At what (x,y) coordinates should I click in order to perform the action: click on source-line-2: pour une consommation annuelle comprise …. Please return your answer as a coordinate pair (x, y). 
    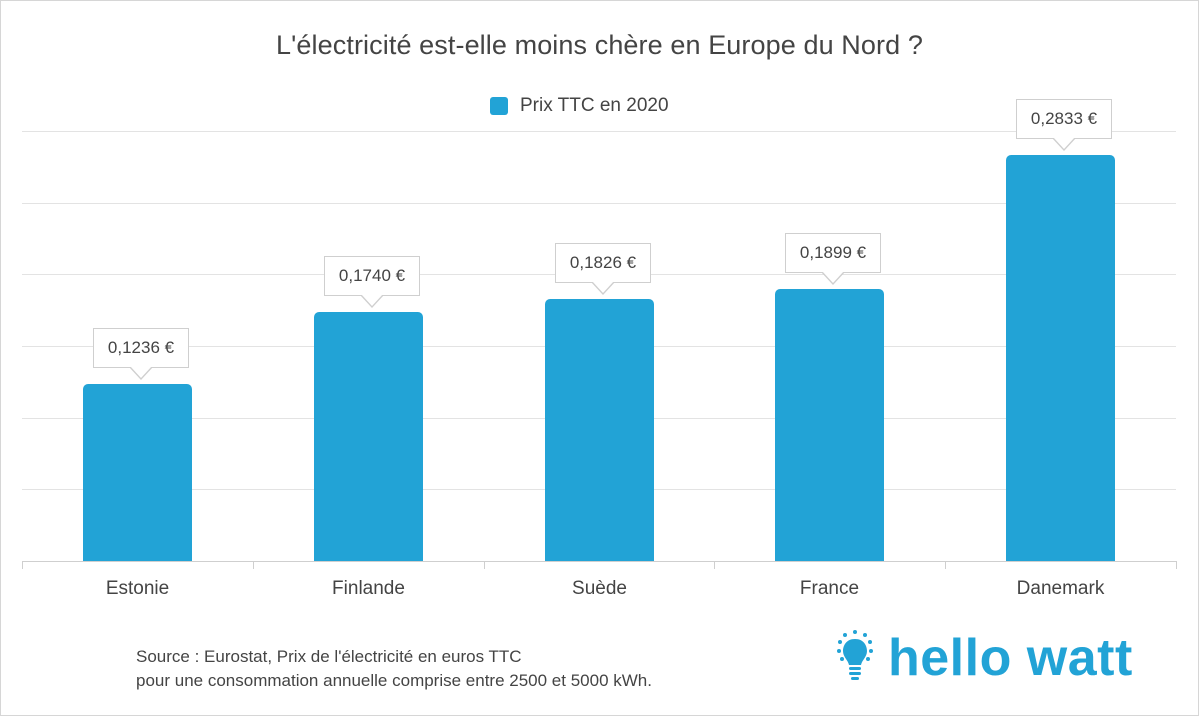
    Looking at the image, I should click on (394, 680).